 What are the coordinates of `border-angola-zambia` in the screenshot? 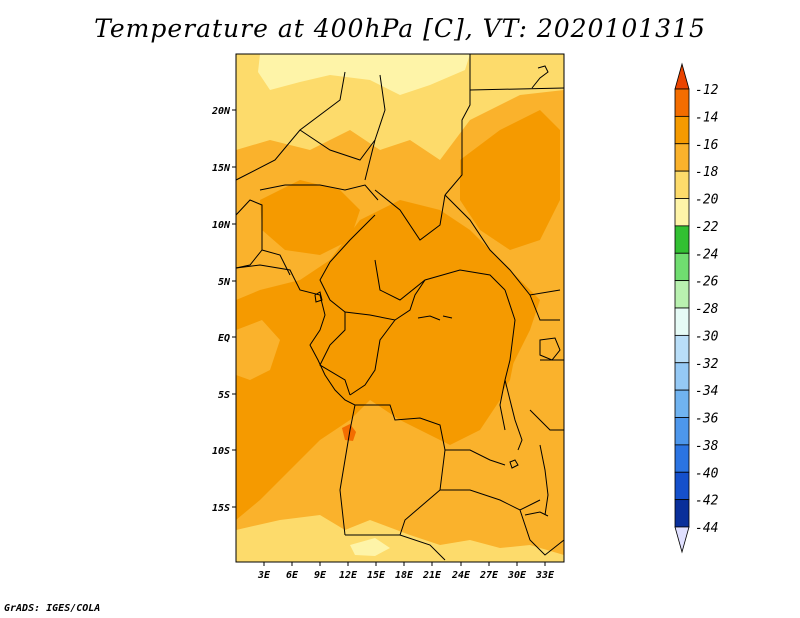 It's located at (422, 492).